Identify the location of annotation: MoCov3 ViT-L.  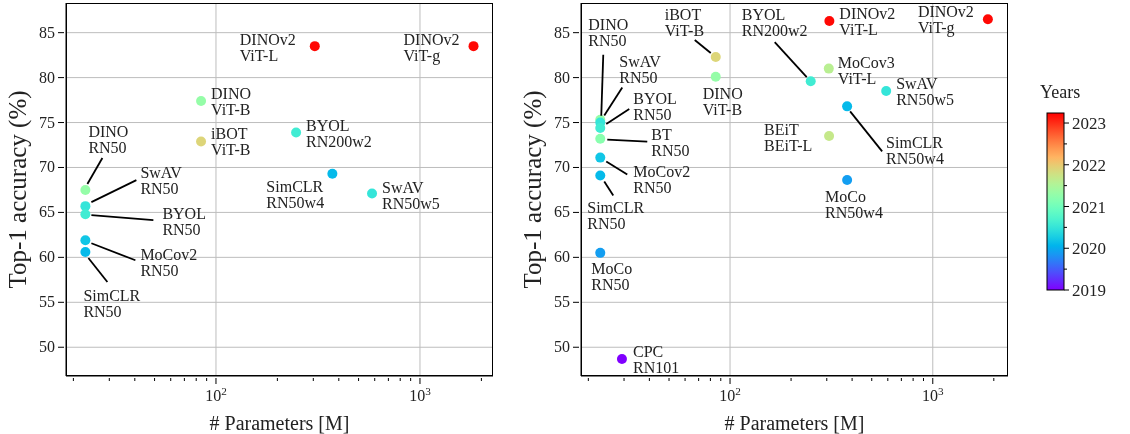
(866, 70).